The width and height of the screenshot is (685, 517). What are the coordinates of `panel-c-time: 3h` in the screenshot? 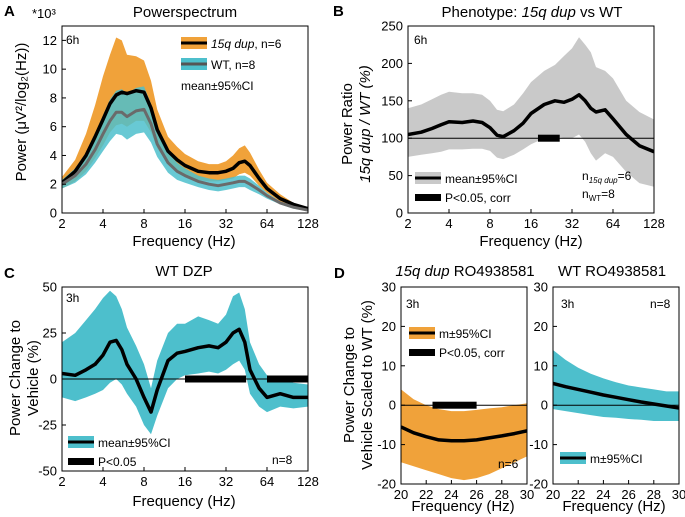 It's located at (72, 298).